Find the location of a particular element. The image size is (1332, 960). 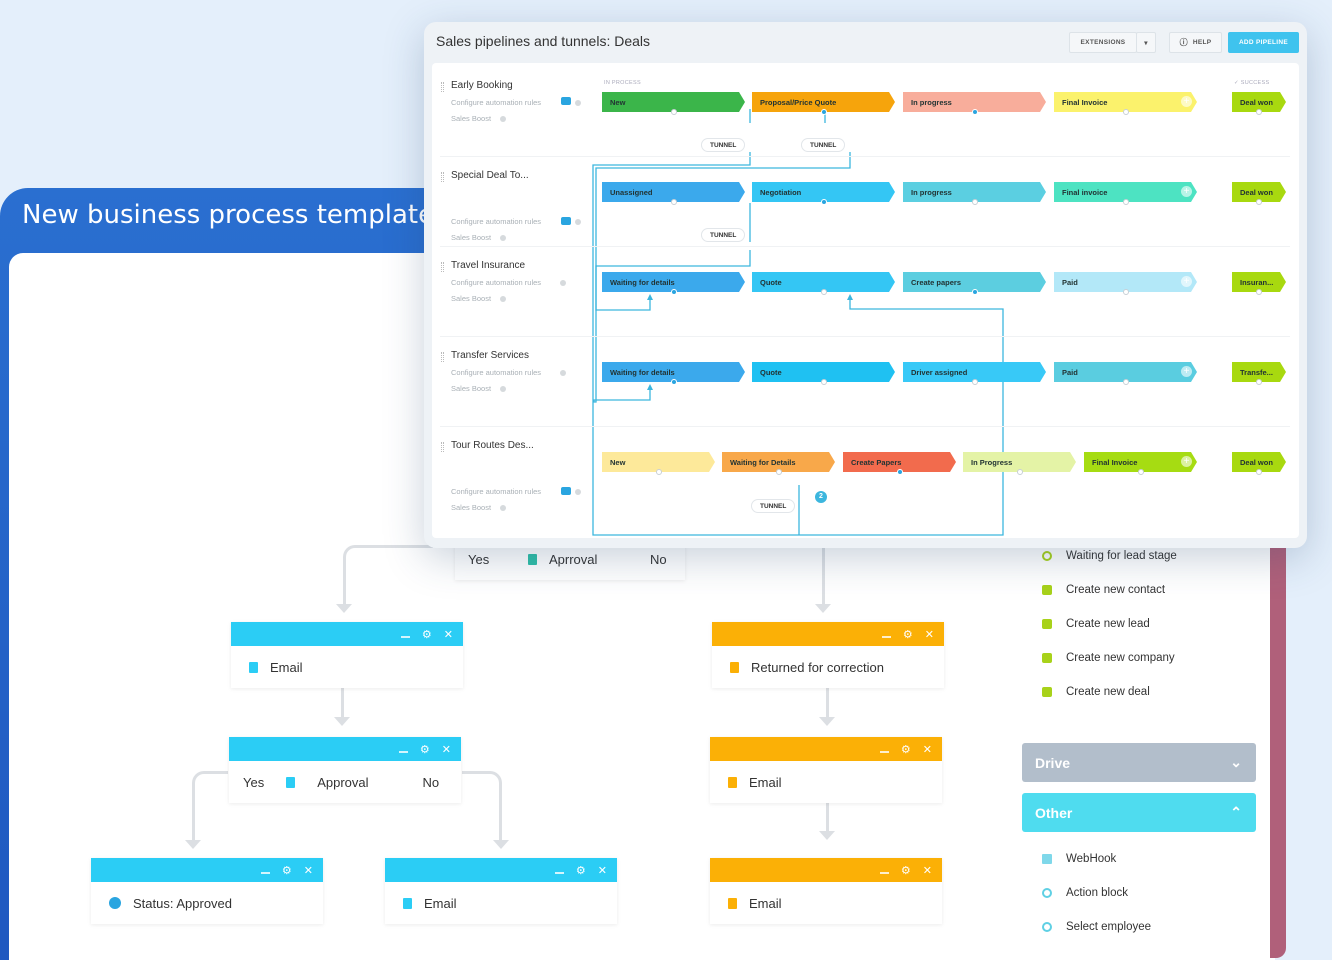

palette-item: Waiting for lead stage is located at coordinates (1109, 556).